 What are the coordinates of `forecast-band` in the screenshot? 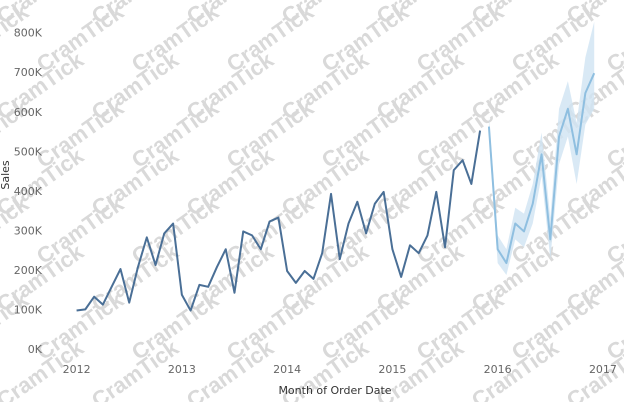 It's located at (541, 148).